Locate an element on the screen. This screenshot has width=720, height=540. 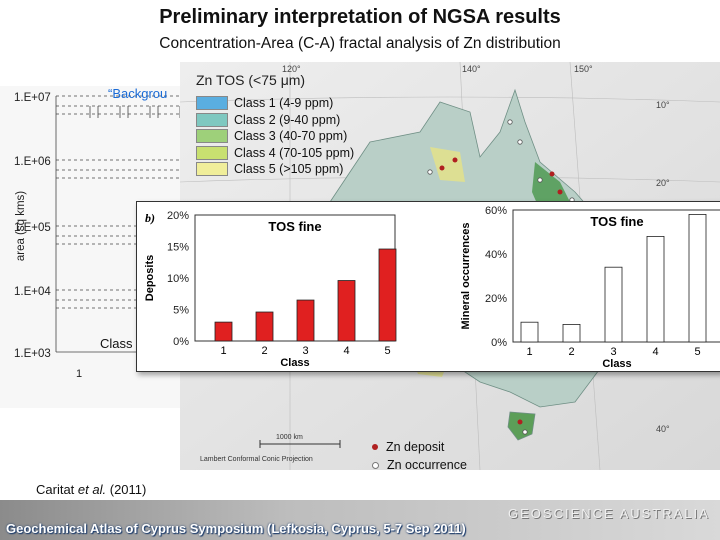
deposit-legend: Zn deposit Zn occurrence is located at coordinates (419, 456).